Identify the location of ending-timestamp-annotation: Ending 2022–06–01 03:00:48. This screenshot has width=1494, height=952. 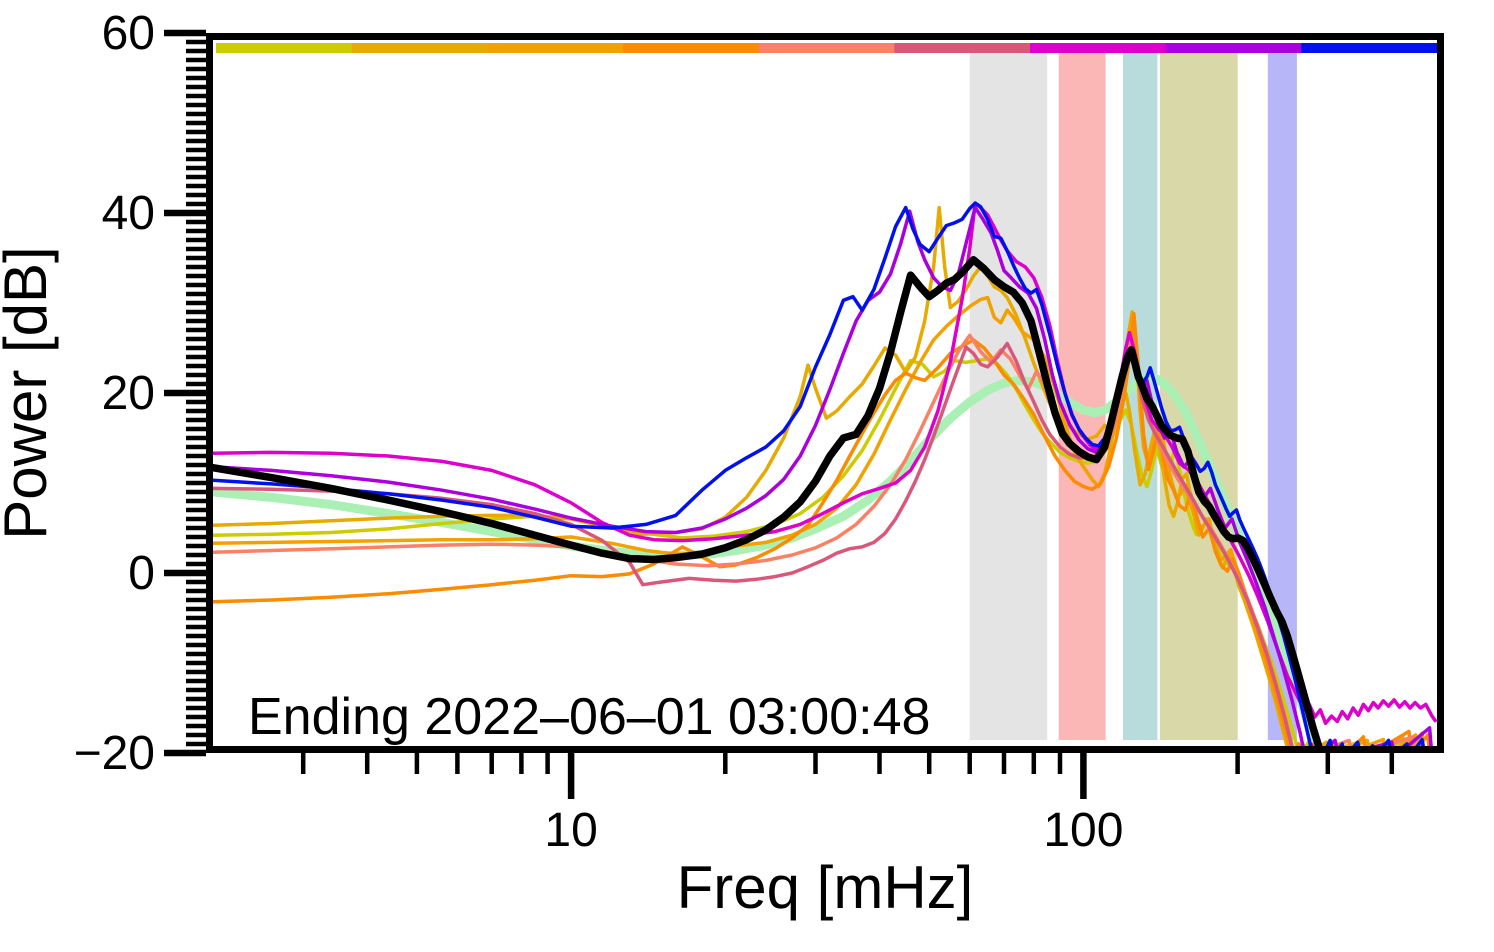
(589, 717).